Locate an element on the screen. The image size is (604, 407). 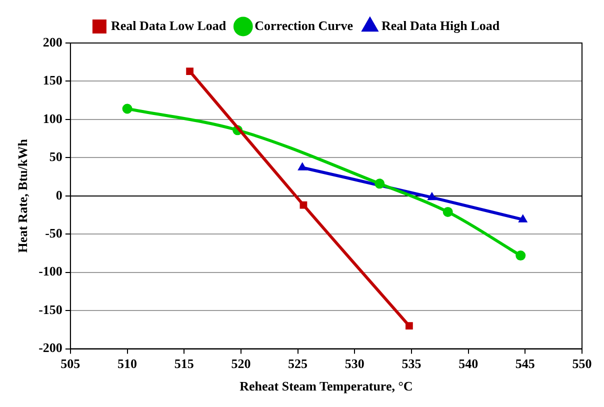
x-tick-label: 530 is located at coordinates (354, 363).